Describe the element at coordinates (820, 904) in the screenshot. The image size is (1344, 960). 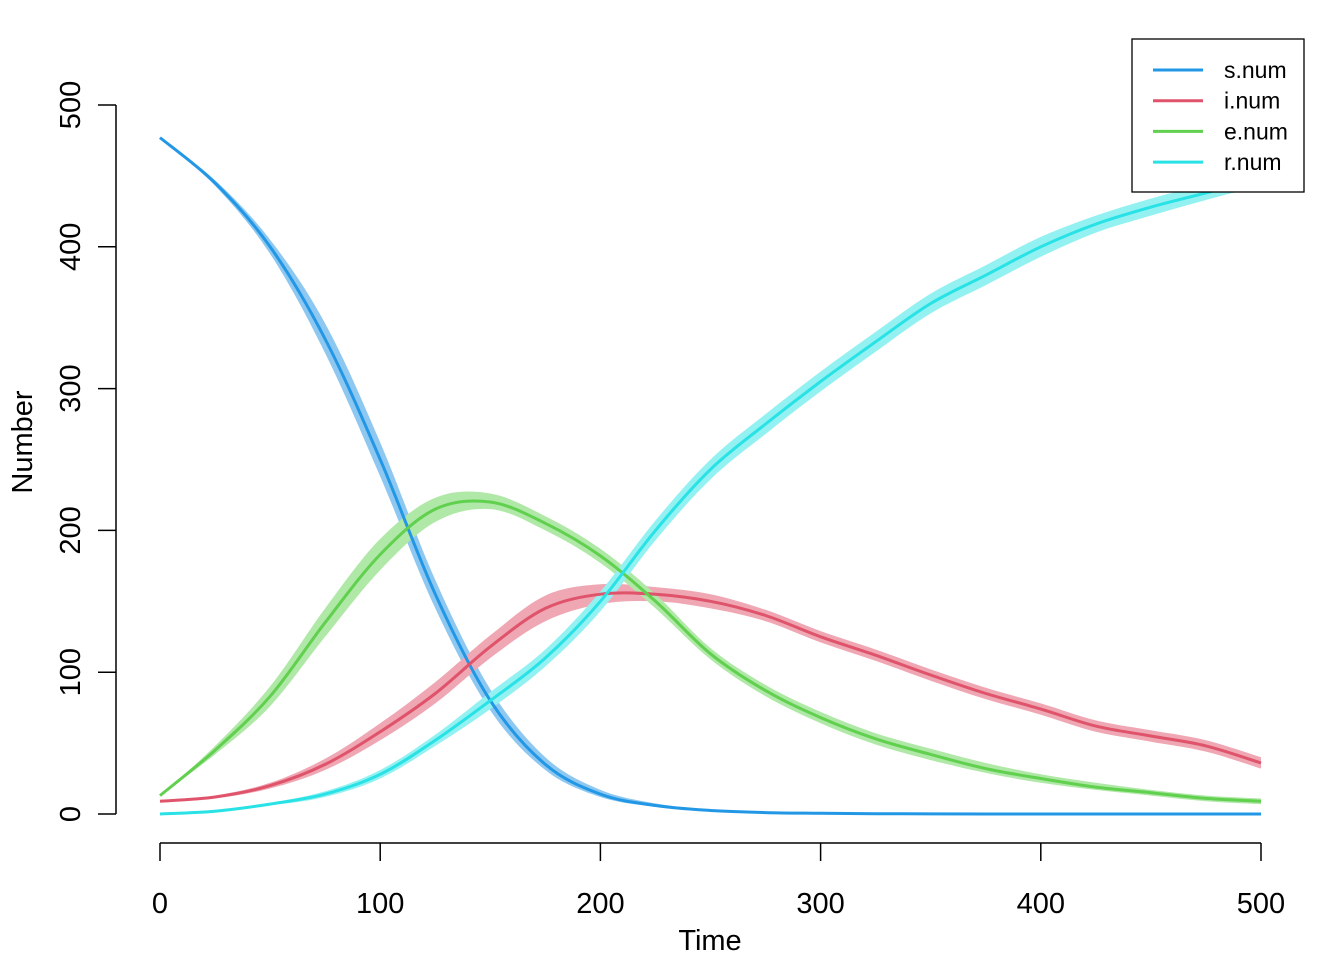
I see `x-tick-label: 300` at that location.